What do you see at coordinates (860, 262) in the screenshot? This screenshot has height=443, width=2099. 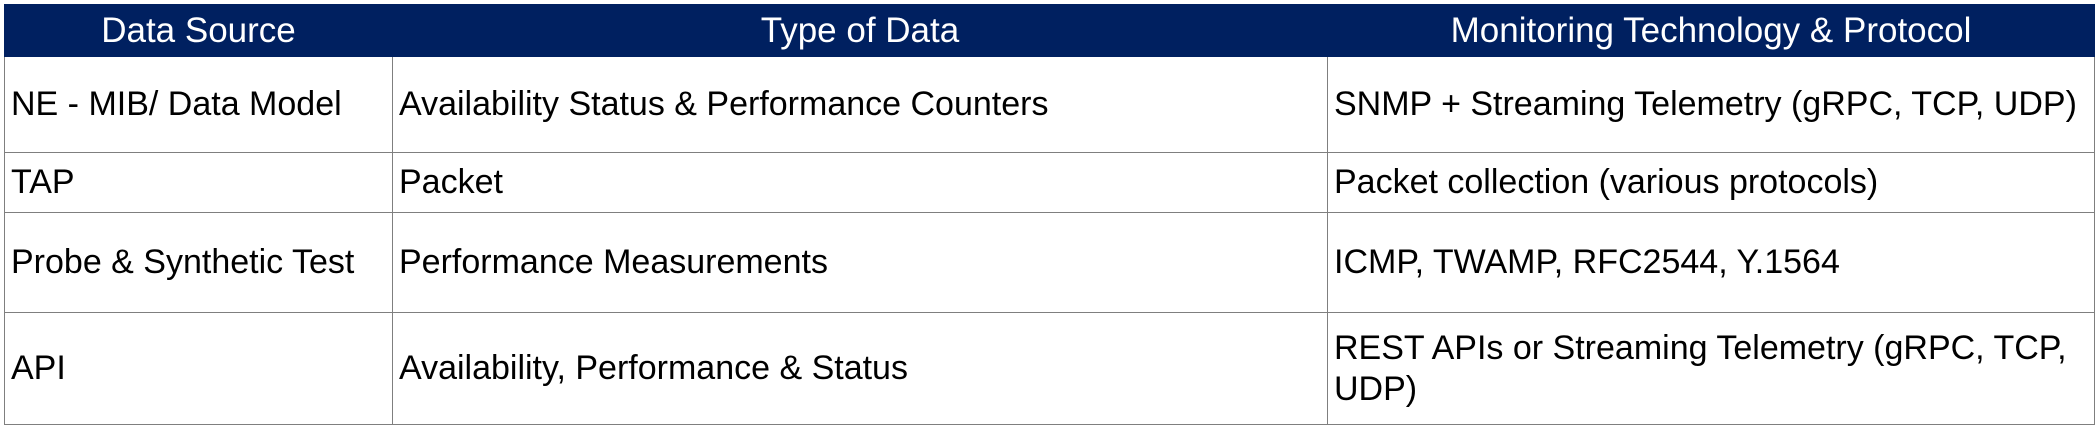 I see `cell-type-of-data: Performance Measurements` at bounding box center [860, 262].